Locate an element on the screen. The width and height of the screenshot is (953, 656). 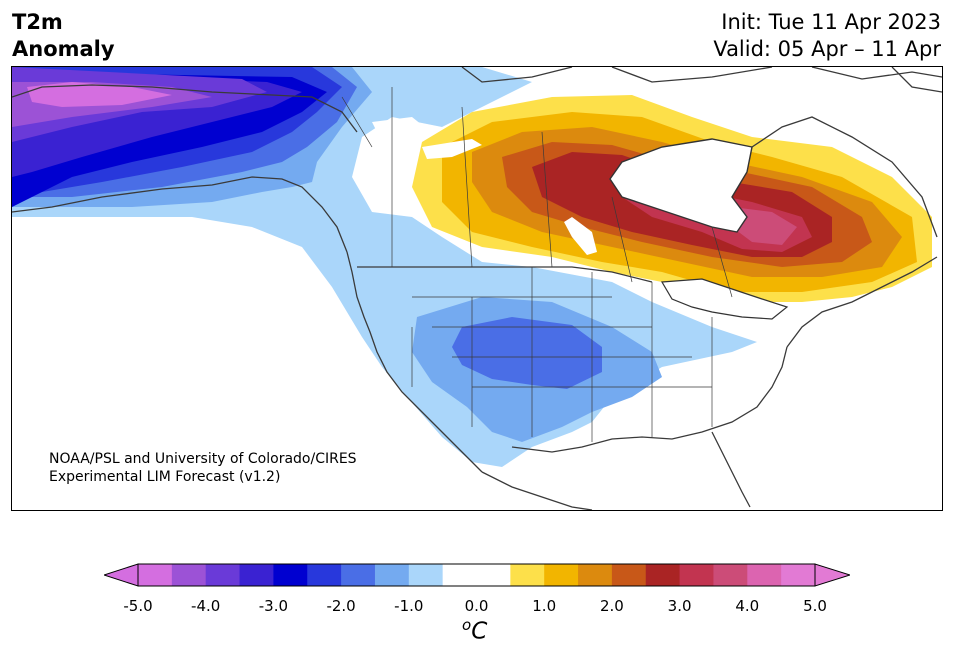
colorbar-tick-label: 2.0 is located at coordinates (611, 606).